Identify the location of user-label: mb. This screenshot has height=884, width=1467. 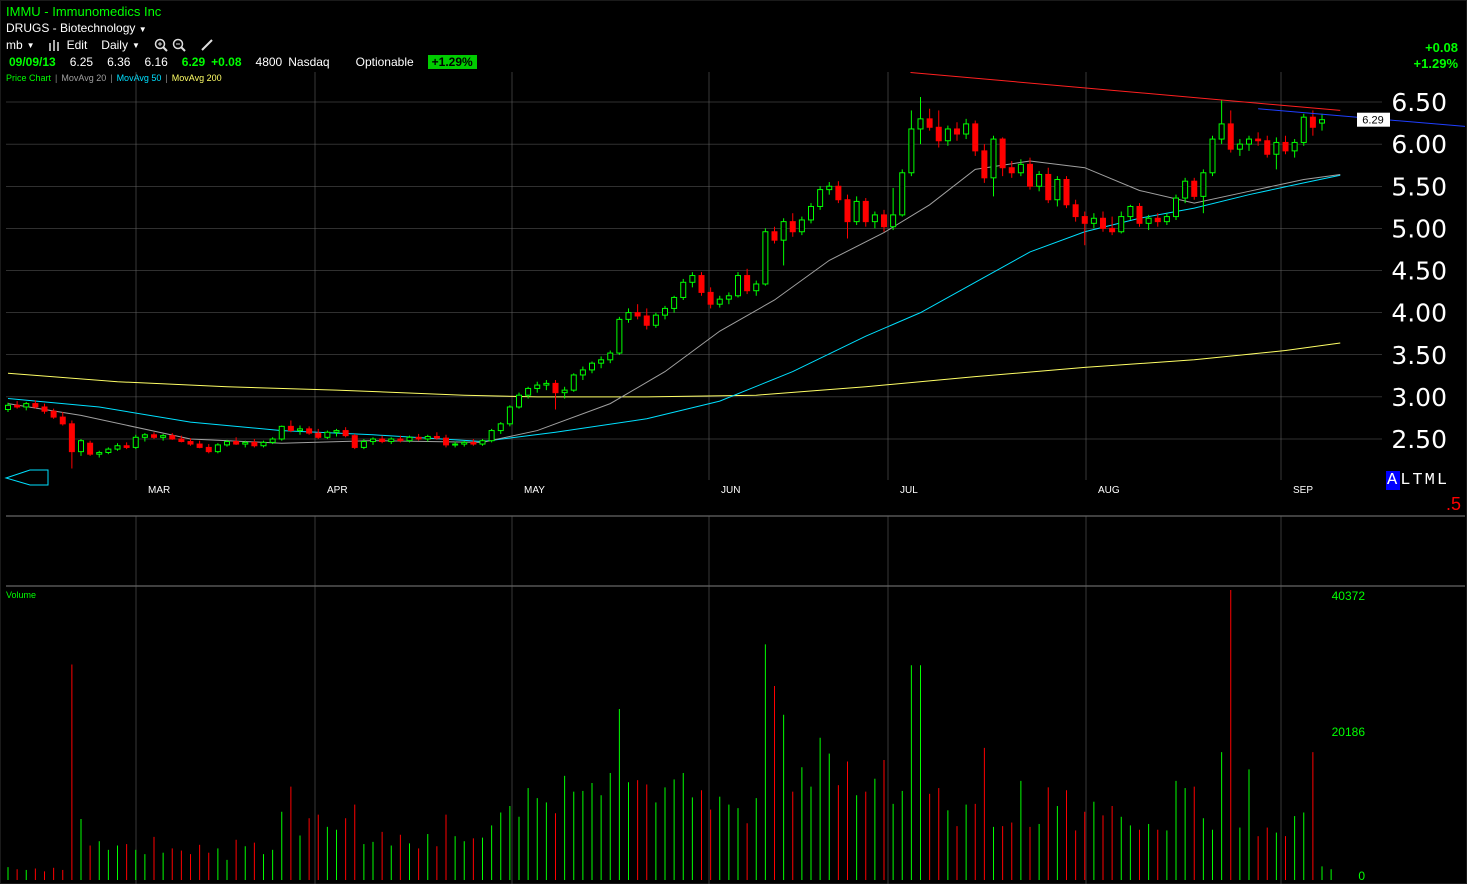
(14, 45).